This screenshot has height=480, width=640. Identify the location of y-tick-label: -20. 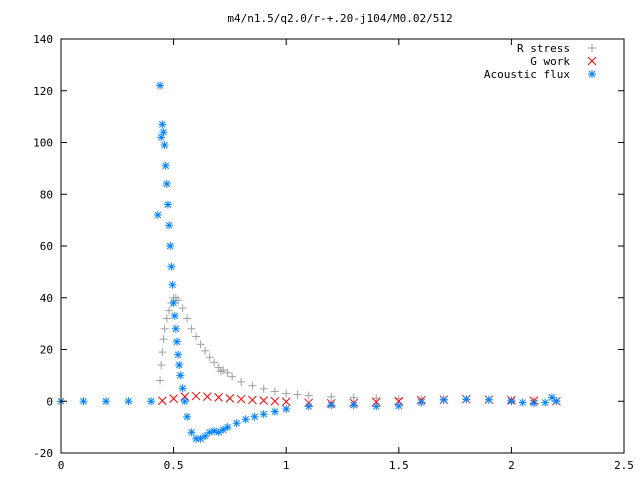
(43, 453).